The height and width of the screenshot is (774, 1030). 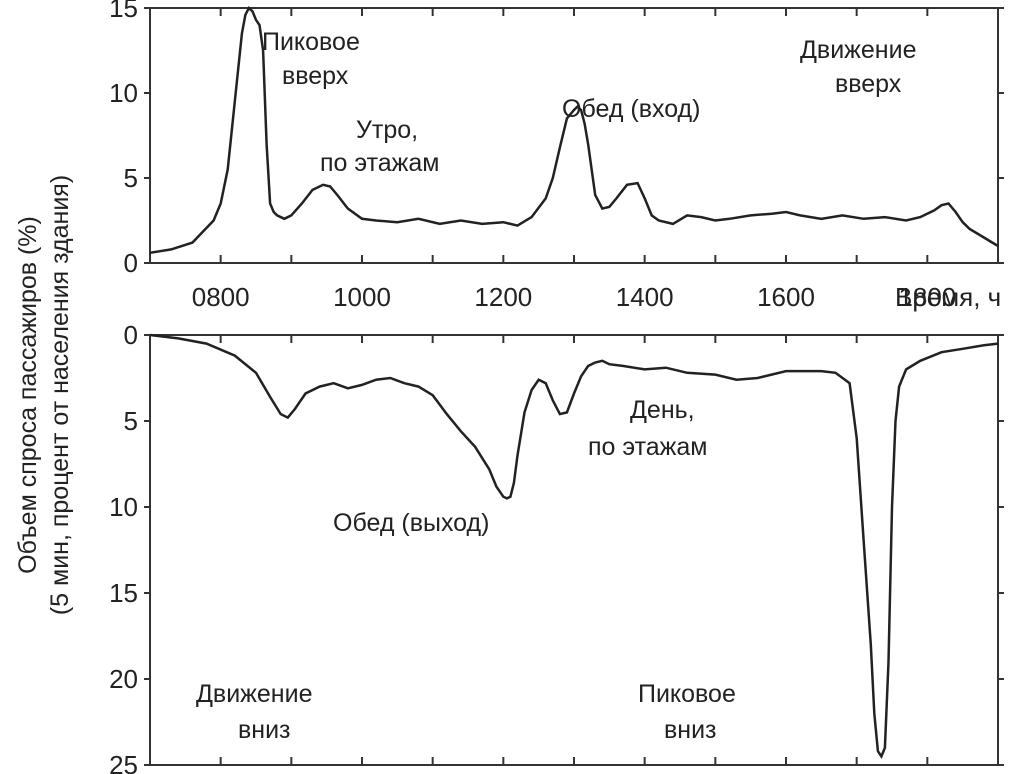 I want to click on annotation-down-peak-line2: вниз, so click(x=690, y=730).